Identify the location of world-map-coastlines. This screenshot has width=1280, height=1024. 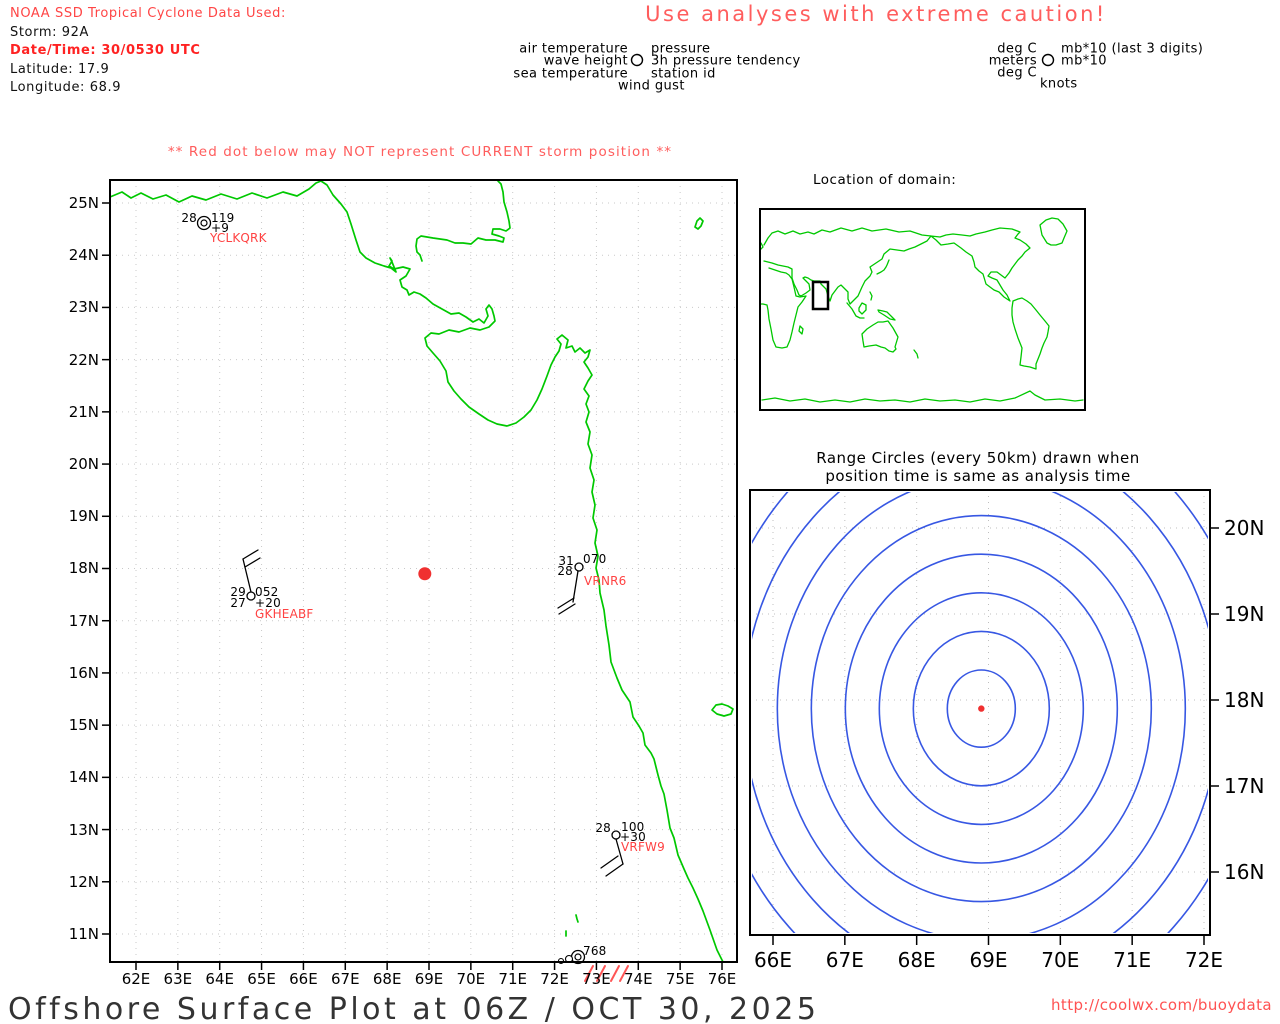
(921, 310).